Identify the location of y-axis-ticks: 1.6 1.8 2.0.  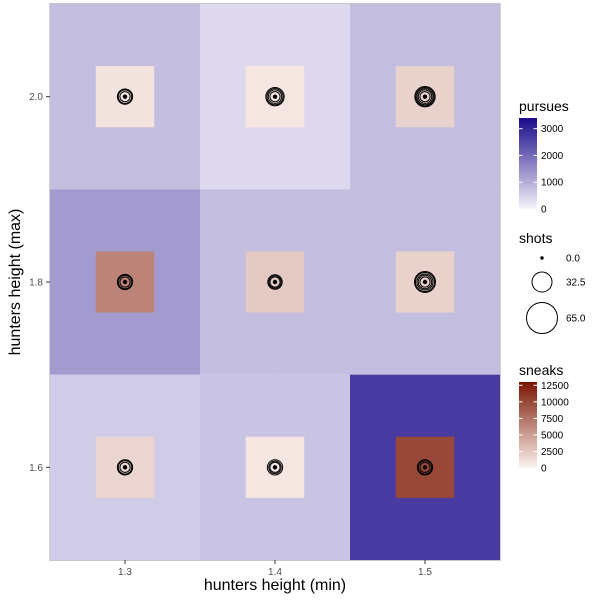
(39, 283).